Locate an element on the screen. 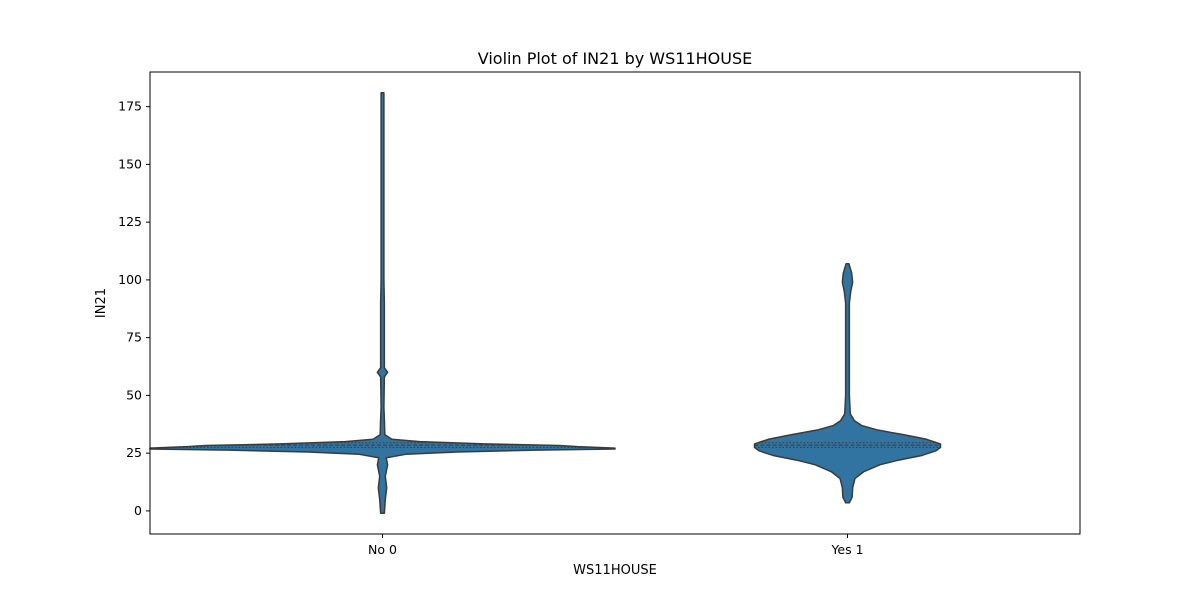 Image resolution: width=1200 pixels, height=600 pixels. x-axis-label: WS11HOUSE is located at coordinates (615, 570).